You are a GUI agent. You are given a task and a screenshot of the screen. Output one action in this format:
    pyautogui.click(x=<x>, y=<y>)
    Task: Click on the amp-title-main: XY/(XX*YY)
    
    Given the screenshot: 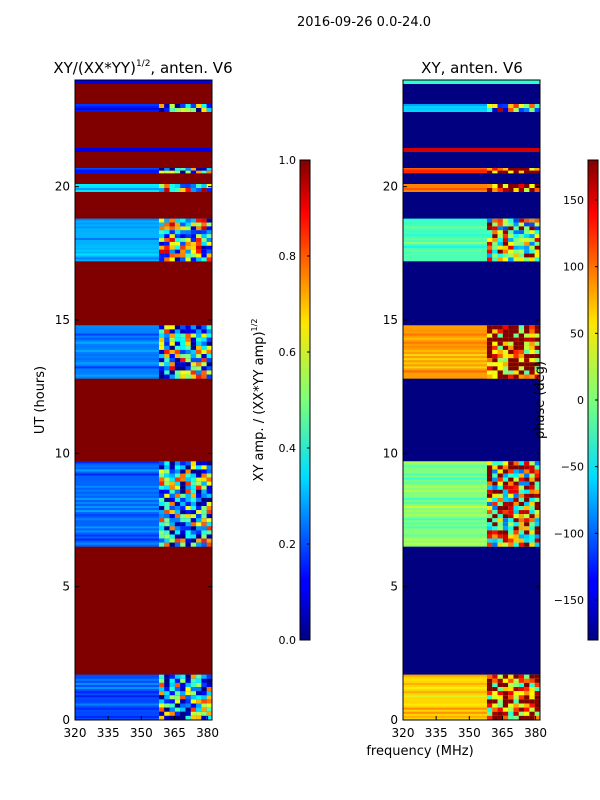 What is the action you would take?
    pyautogui.click(x=94, y=68)
    